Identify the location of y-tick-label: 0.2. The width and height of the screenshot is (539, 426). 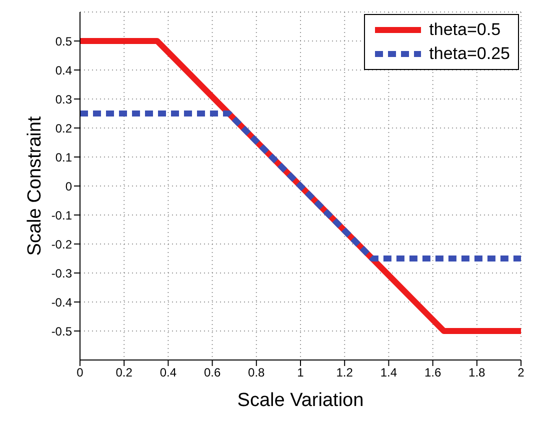
(63, 128).